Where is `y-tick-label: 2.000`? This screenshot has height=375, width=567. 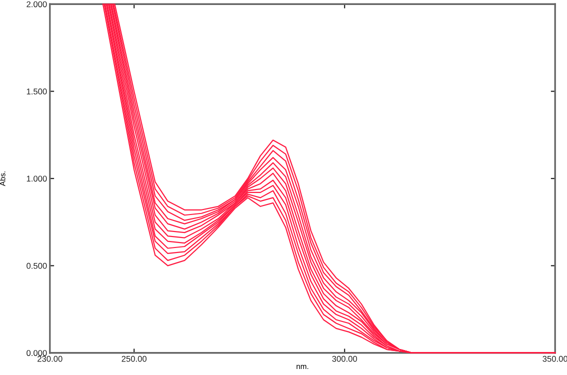
y-tick-label: 2.000 is located at coordinates (36, 4).